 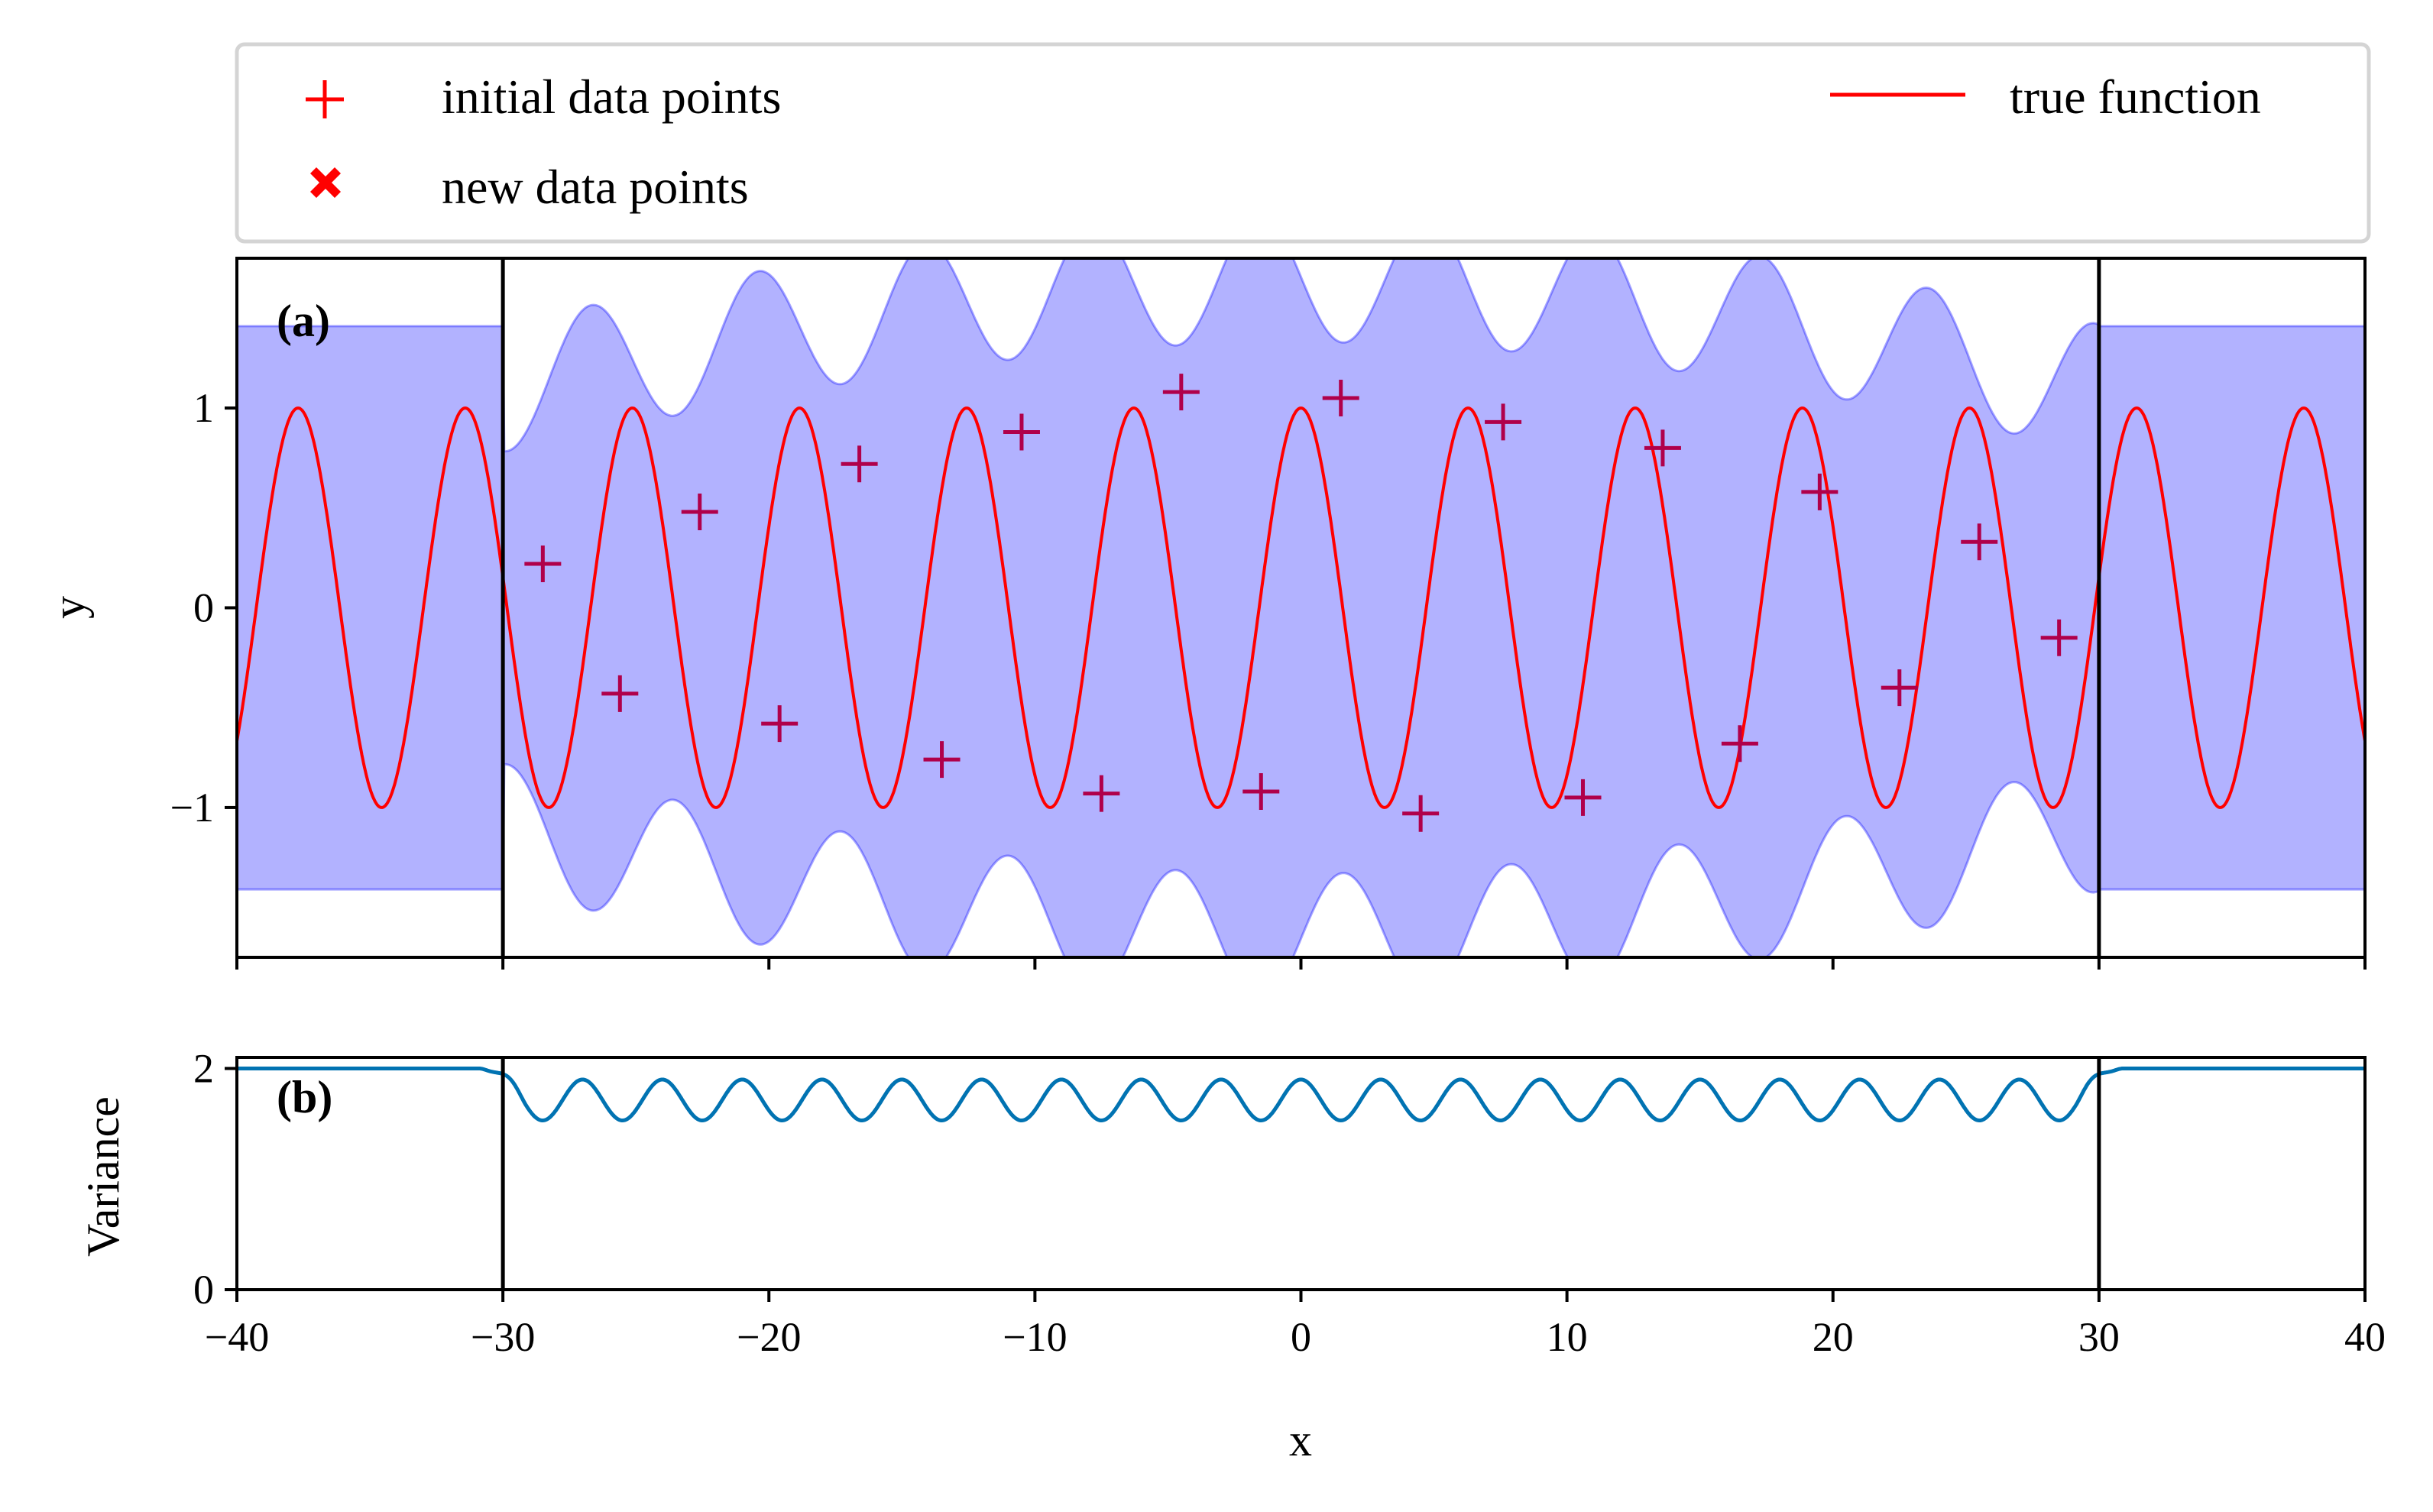 I want to click on x-tick-label: 40, so click(x=2365, y=1337).